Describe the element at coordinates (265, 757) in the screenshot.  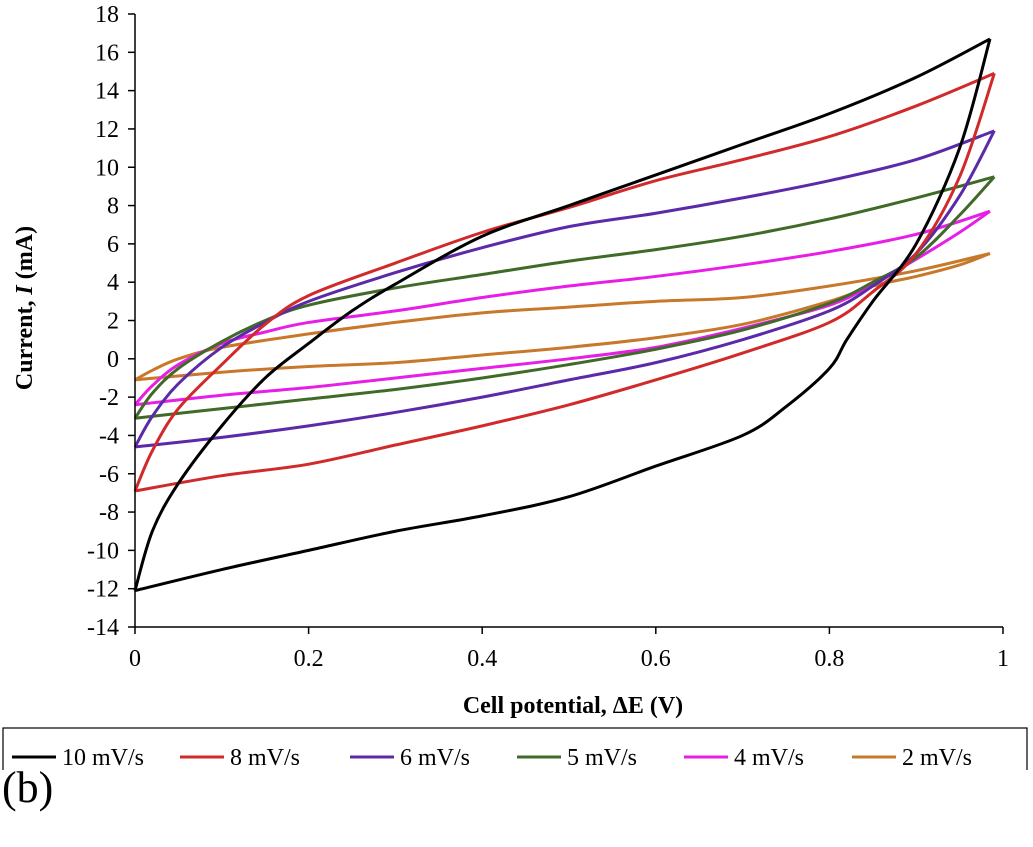
I see `legend-label: 8 mV/s` at that location.